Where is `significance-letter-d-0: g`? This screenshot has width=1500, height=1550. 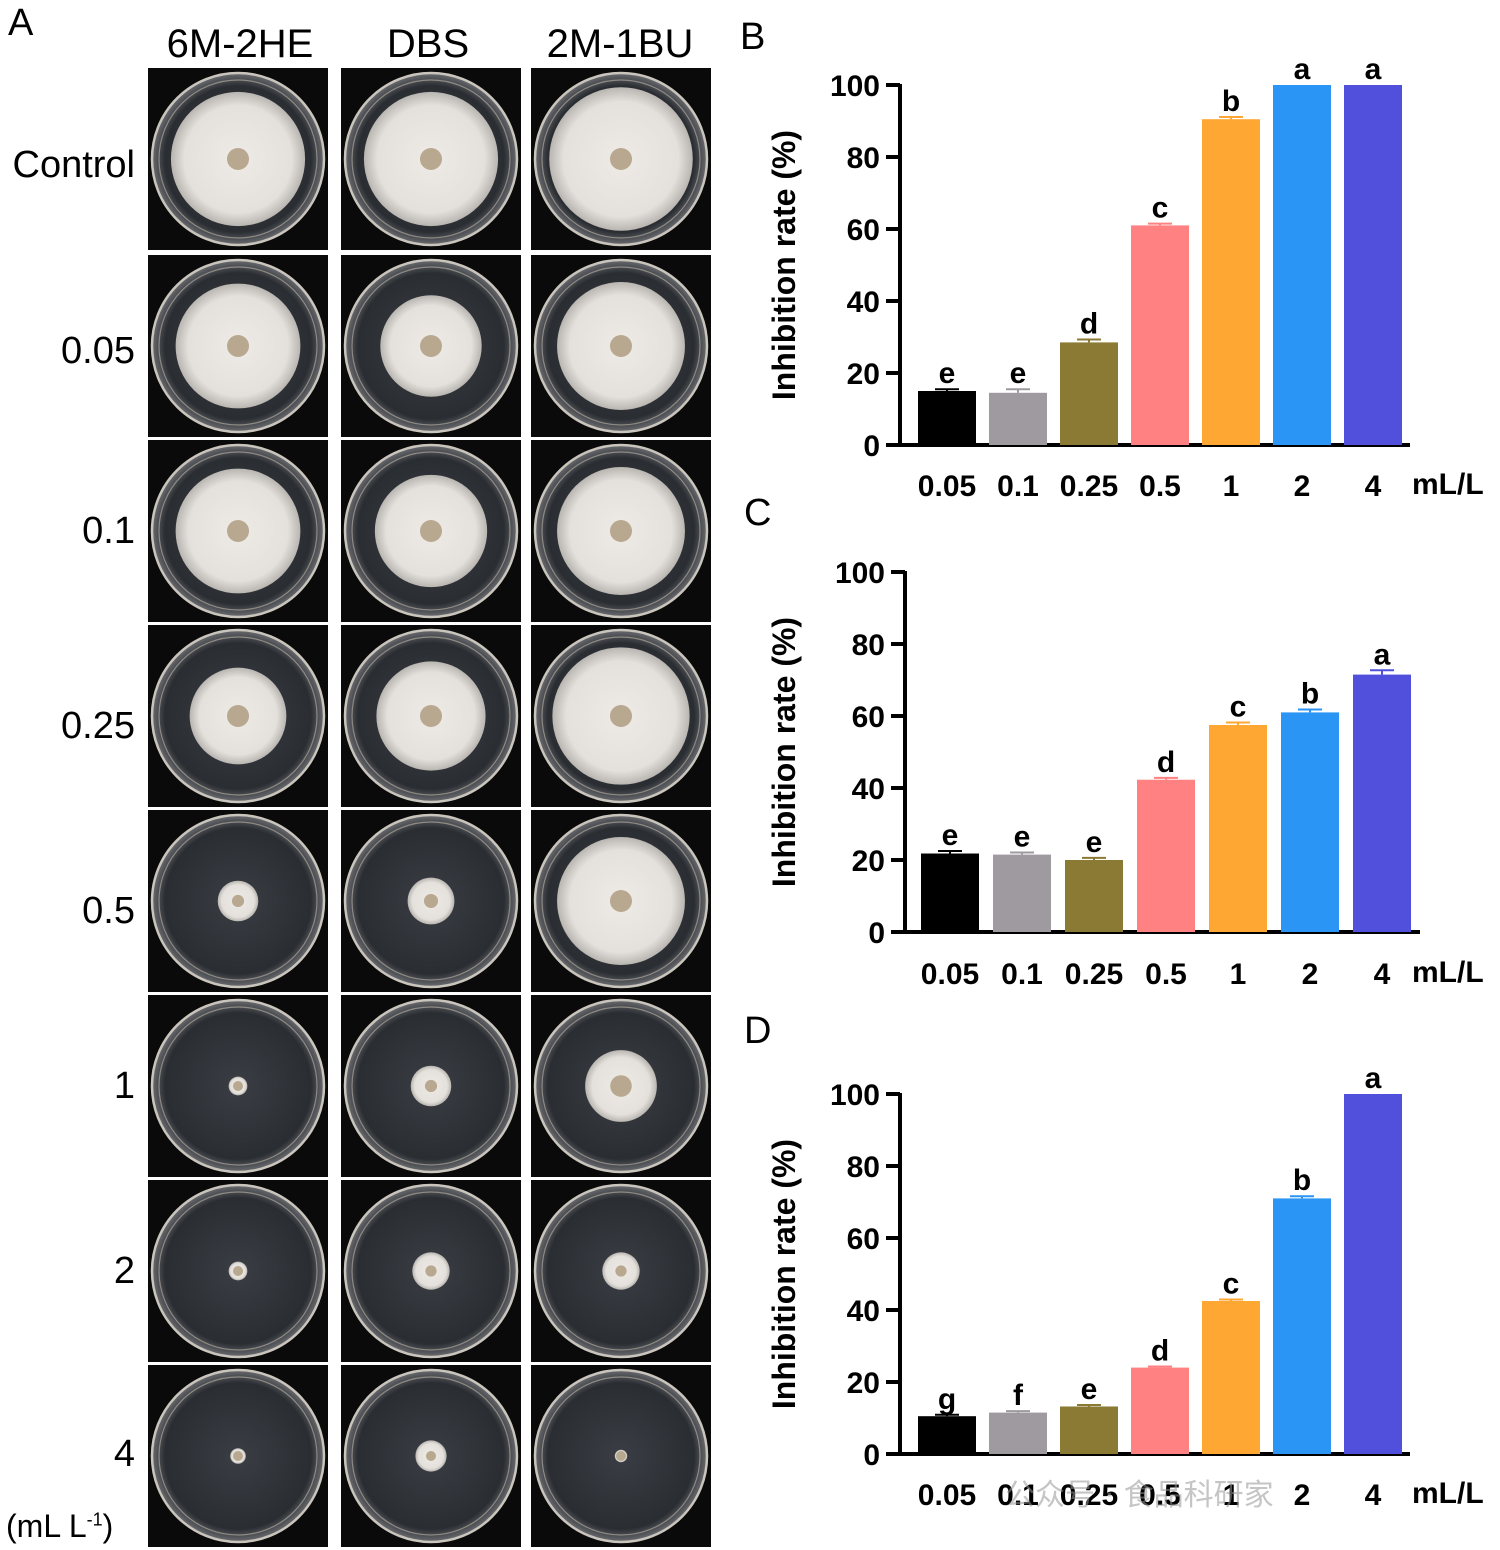
significance-letter-d-0: g is located at coordinates (947, 1399).